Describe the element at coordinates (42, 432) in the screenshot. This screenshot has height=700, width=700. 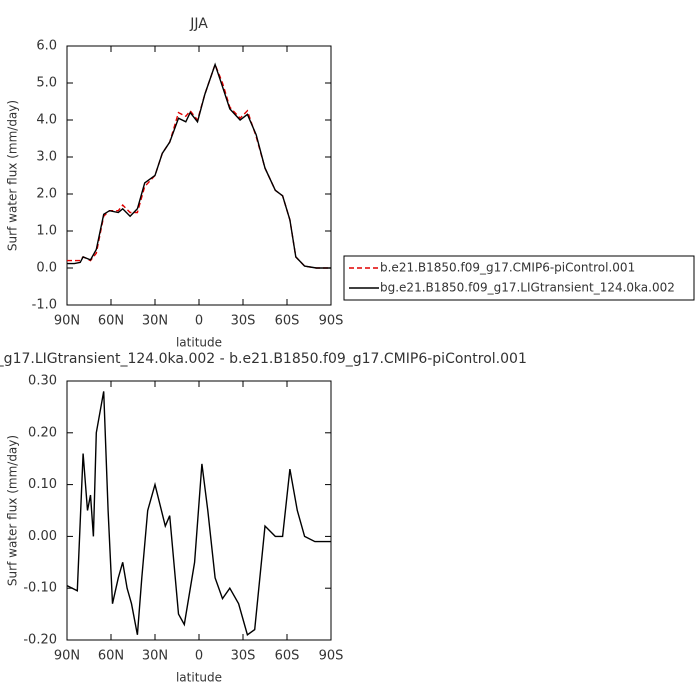
I see `y-tick-label: 0.20` at that location.